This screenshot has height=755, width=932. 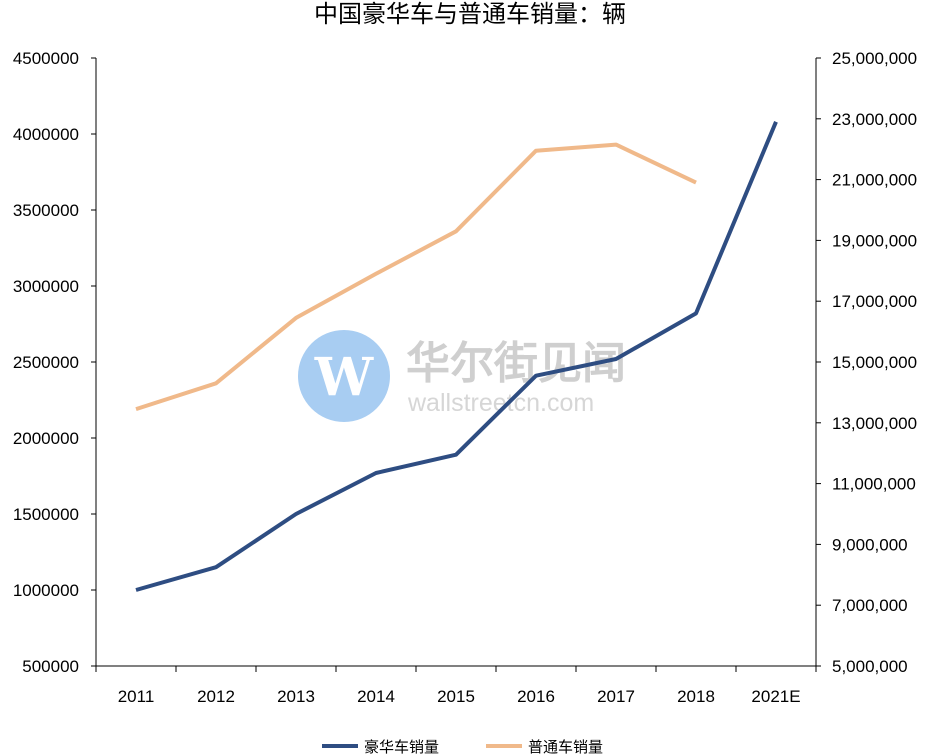 I want to click on left-tick-label: 4500000, so click(x=46, y=58).